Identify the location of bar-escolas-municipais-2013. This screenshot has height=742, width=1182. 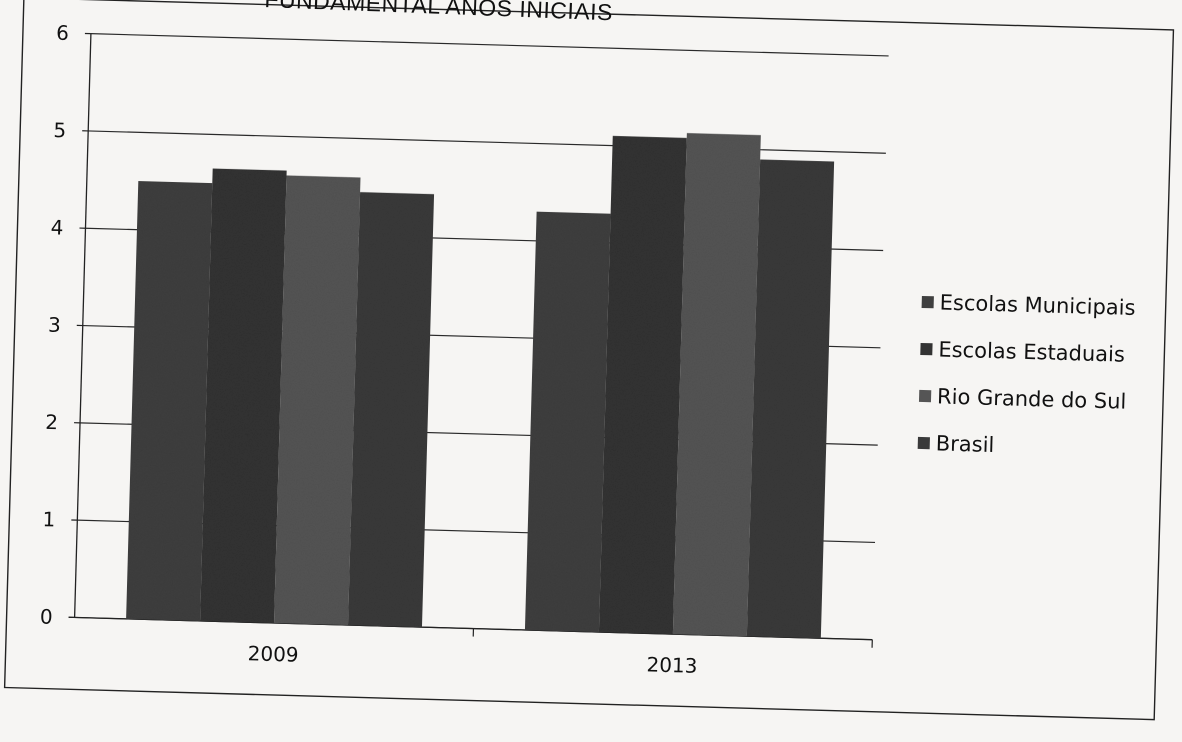
(568, 422).